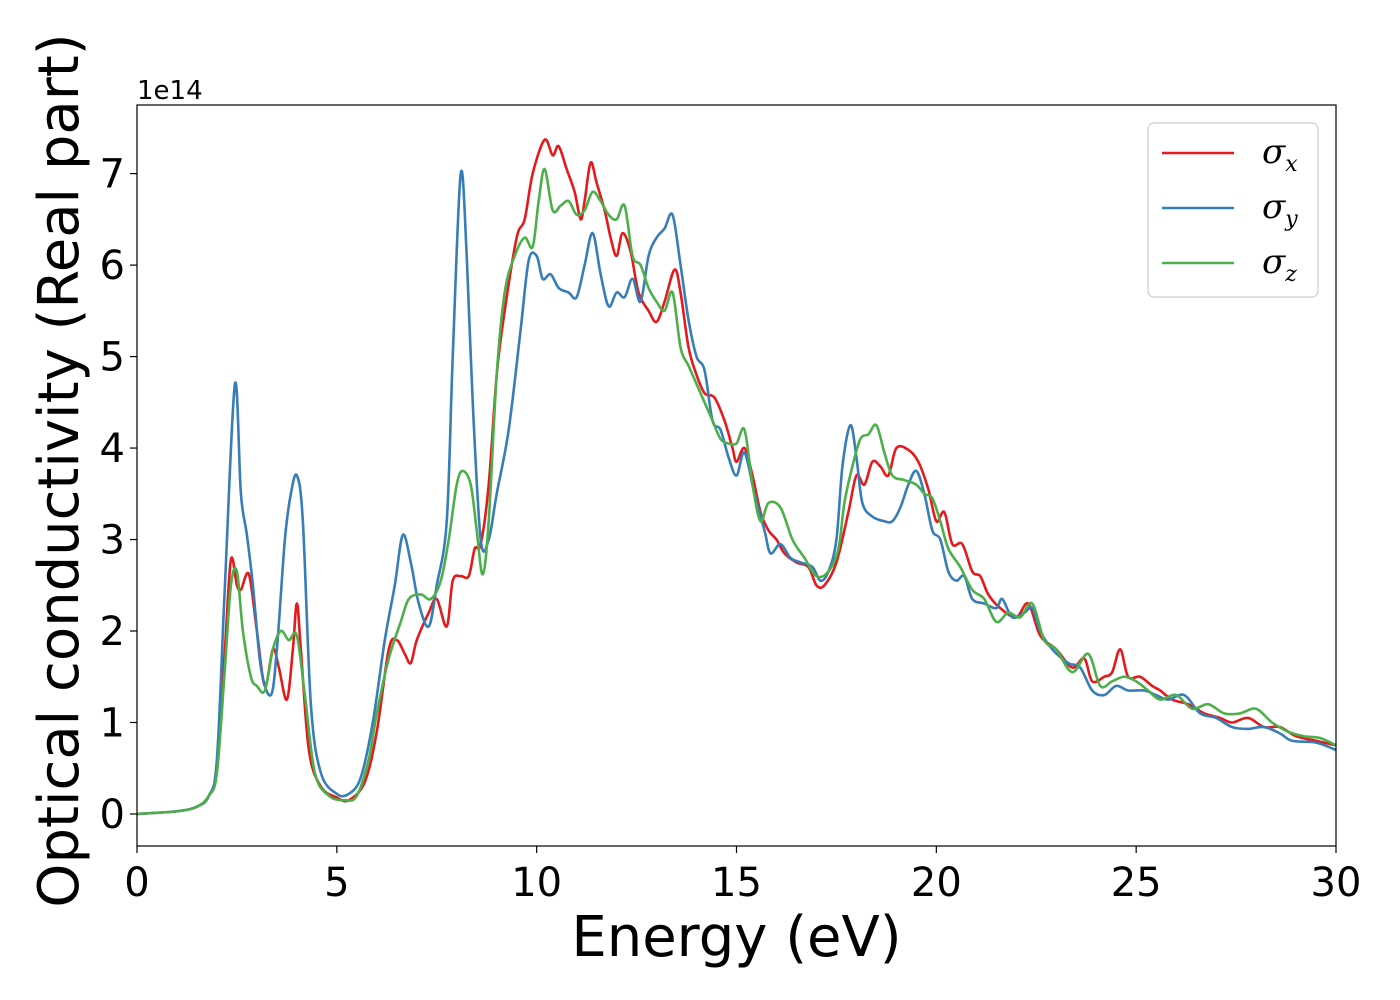  I want to click on y-tick-label: 5, so click(112, 358).